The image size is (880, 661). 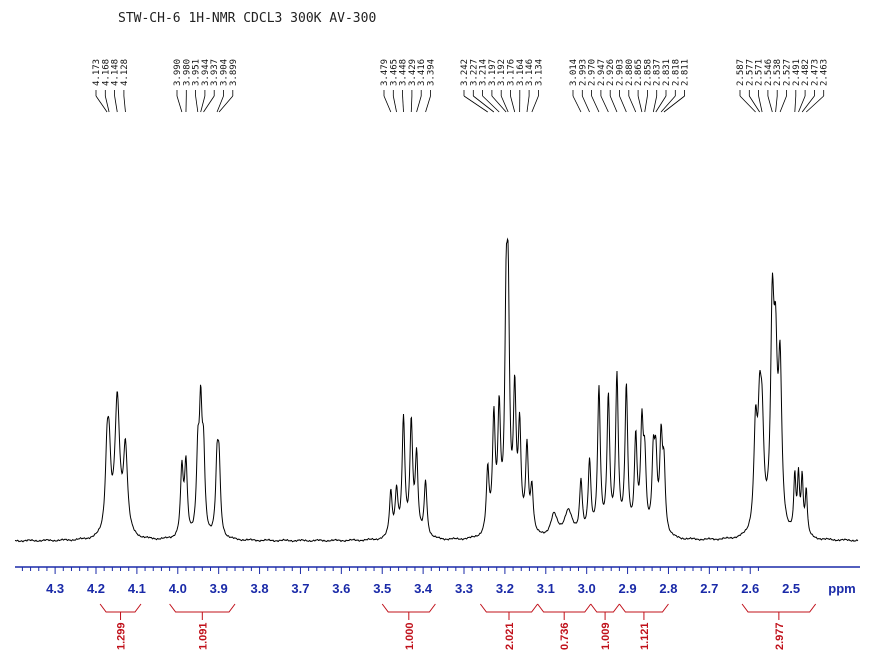 What do you see at coordinates (178, 72) in the screenshot?
I see `peak-label: 3.990` at bounding box center [178, 72].